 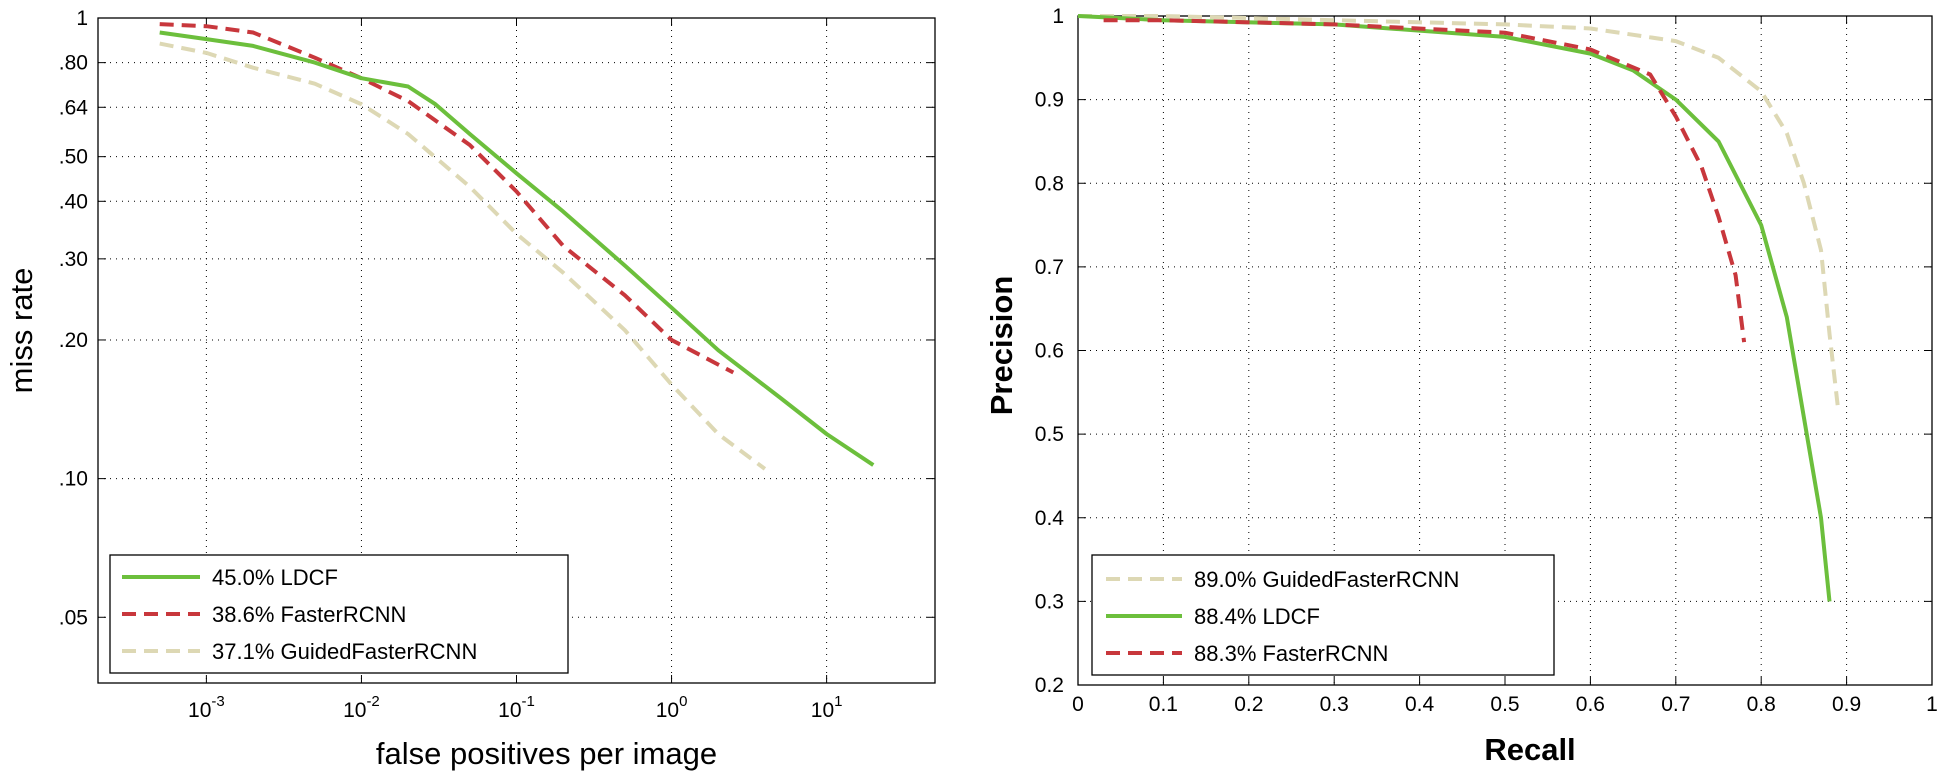 I want to click on y-tick-label: 0.3, so click(x=1049, y=601).